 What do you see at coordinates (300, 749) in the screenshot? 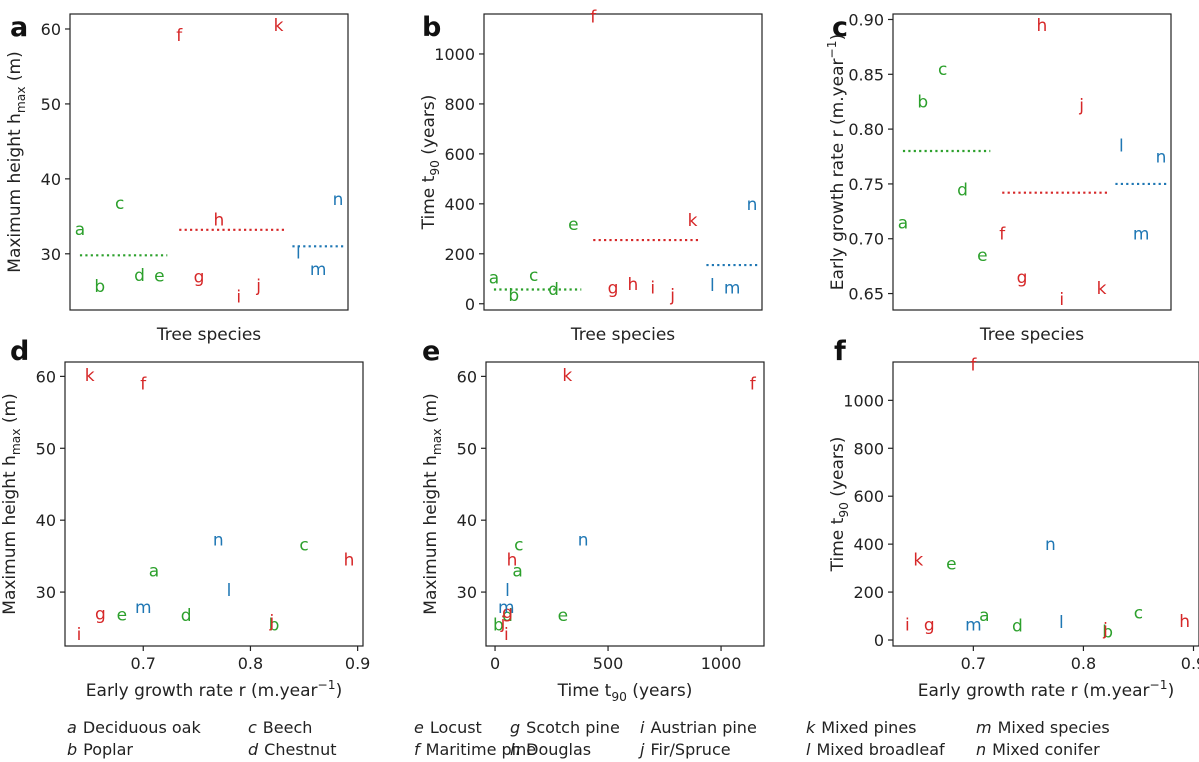
I see `legend-species-name: Chestnut` at bounding box center [300, 749].